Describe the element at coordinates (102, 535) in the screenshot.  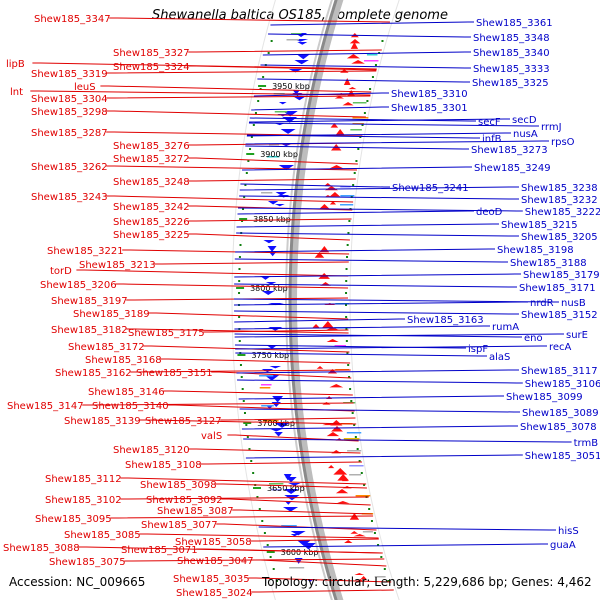
I see `gene-label: Shew185_3085` at that location.